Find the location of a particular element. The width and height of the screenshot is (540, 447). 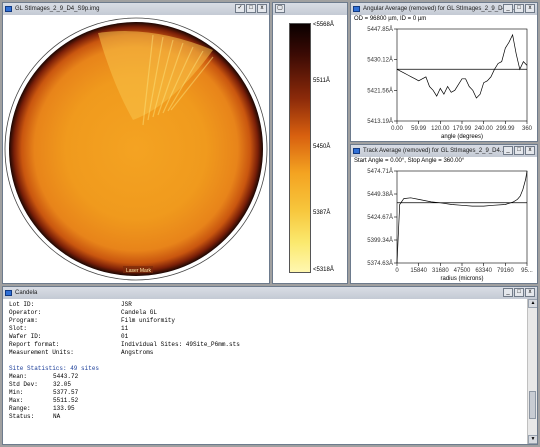

stats-row: Status: NA is located at coordinates (35, 416).